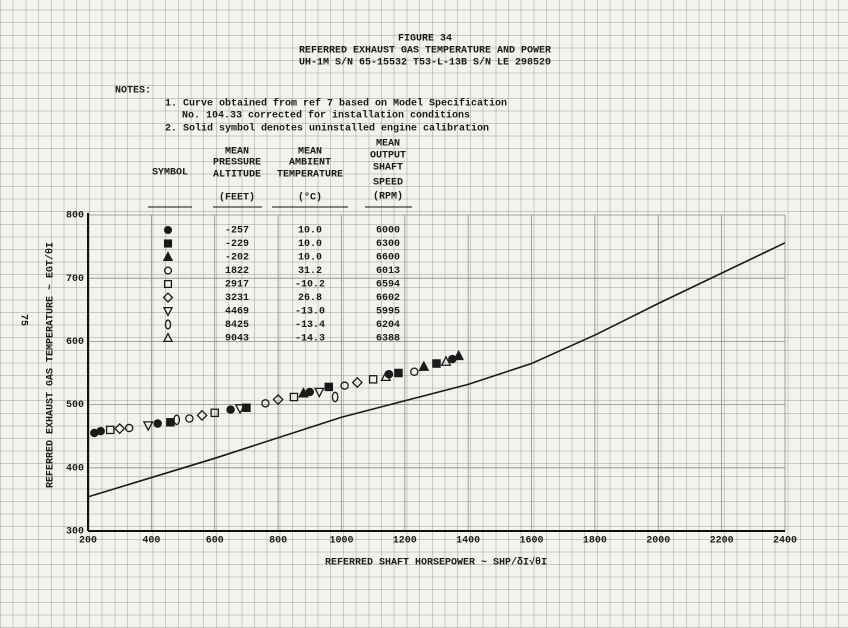 Image resolution: width=848 pixels, height=628 pixels. What do you see at coordinates (215, 541) in the screenshot?
I see `x-tick-label: 600` at bounding box center [215, 541].